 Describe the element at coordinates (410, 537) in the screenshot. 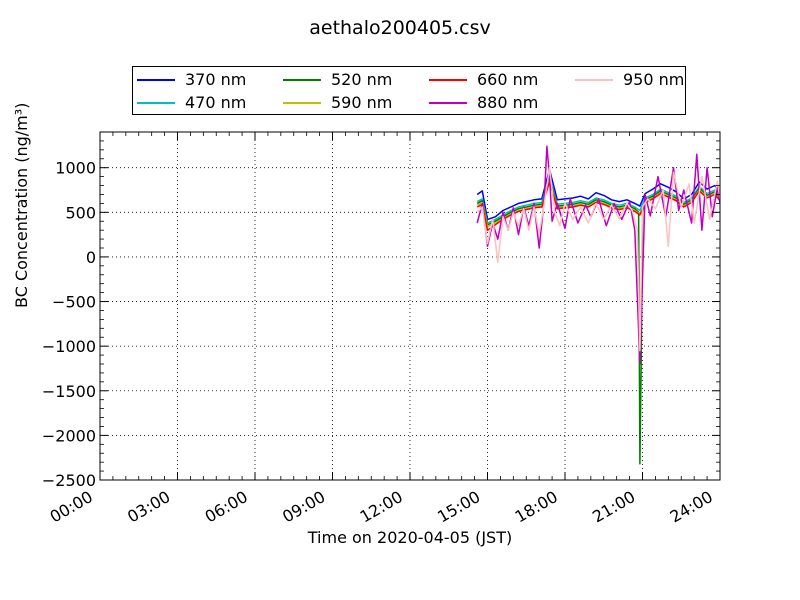

I see `x-axis-label: Time on 2020-04-05 (JST)` at that location.